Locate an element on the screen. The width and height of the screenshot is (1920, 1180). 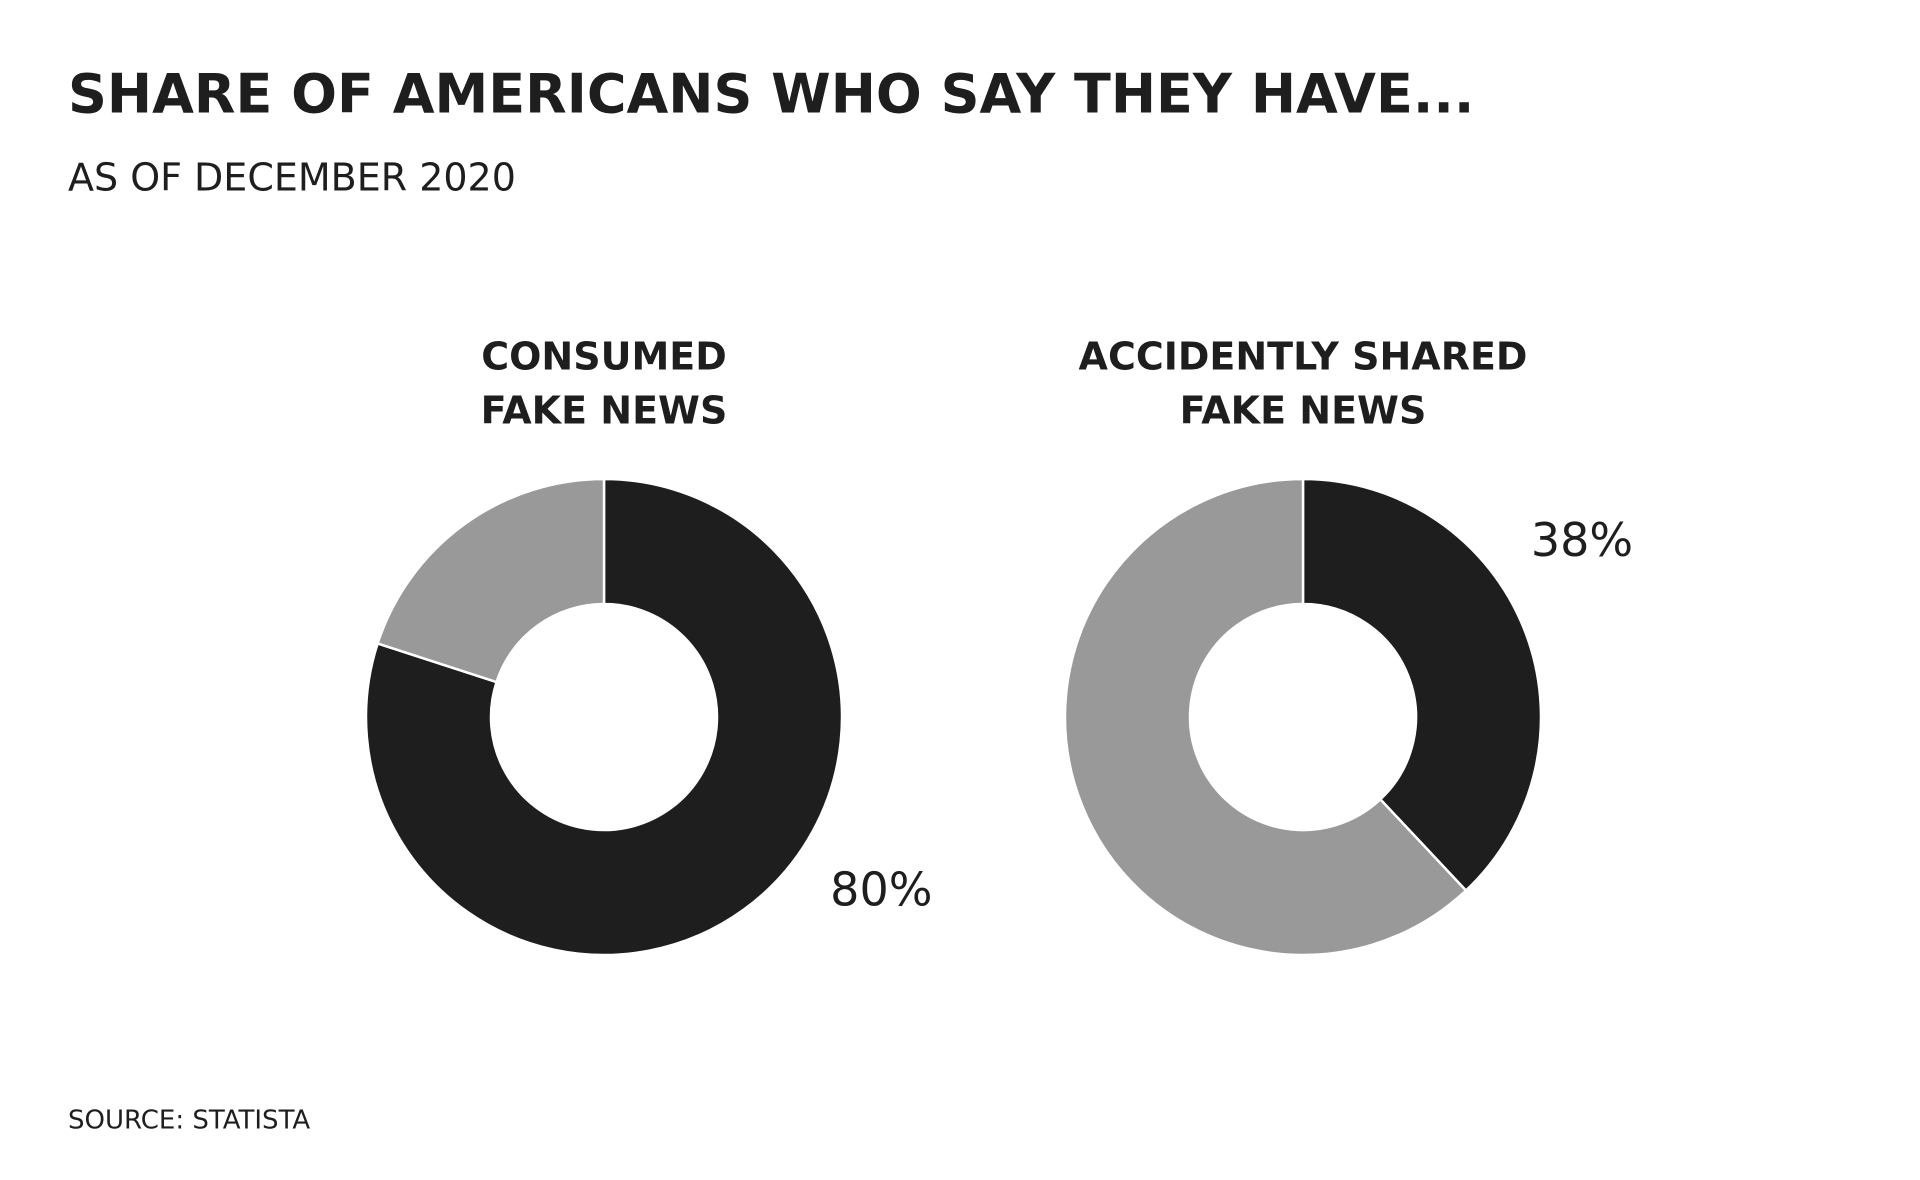
chart-title: ACCIDENTLY SHARED is located at coordinates (1303, 357).